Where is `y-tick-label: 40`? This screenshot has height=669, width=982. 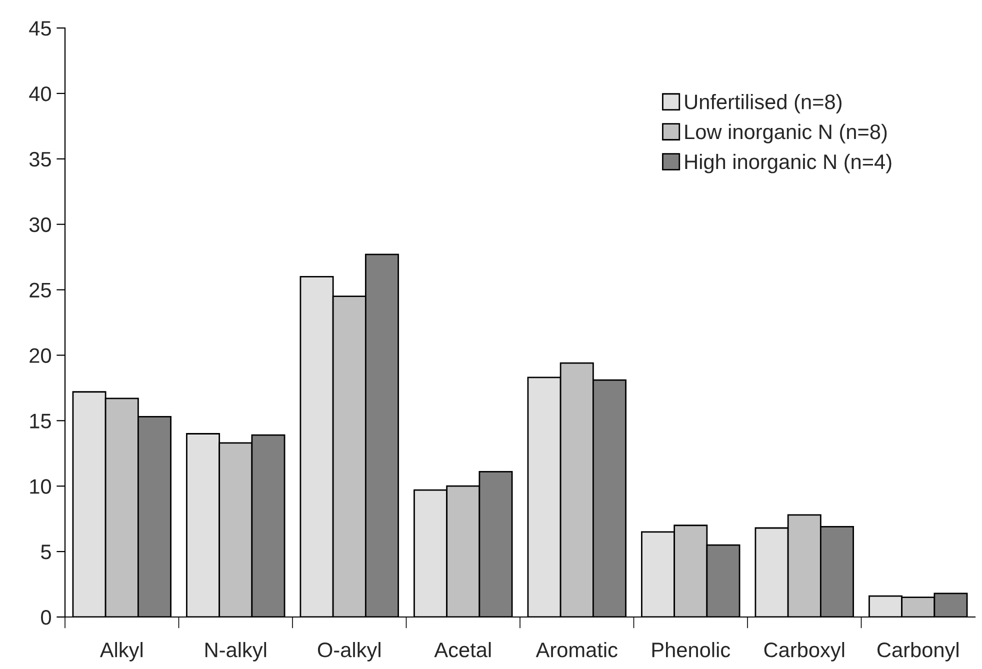
y-tick-label: 40 is located at coordinates (40, 94).